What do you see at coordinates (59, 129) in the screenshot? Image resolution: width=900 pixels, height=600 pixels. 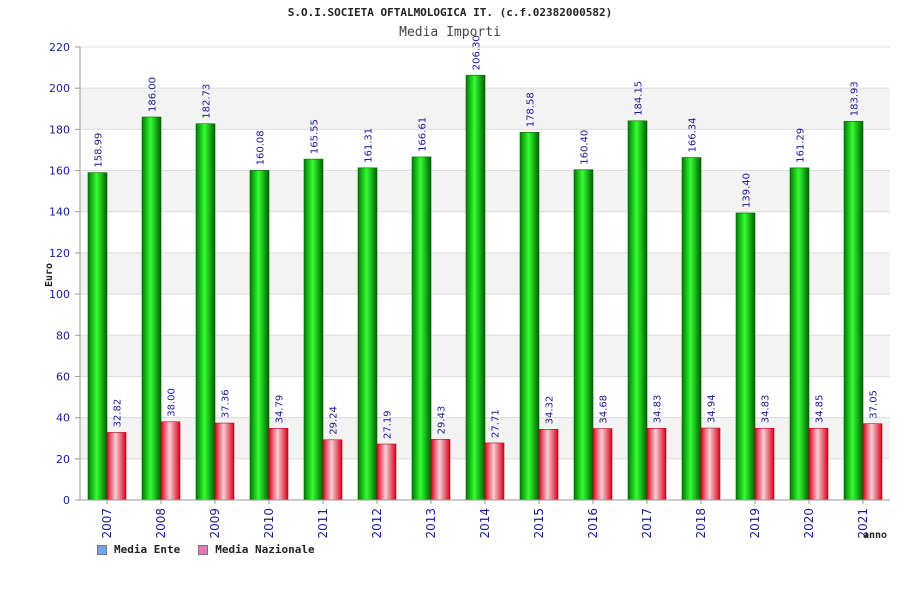 I see `y-tick-label: 180` at bounding box center [59, 129].